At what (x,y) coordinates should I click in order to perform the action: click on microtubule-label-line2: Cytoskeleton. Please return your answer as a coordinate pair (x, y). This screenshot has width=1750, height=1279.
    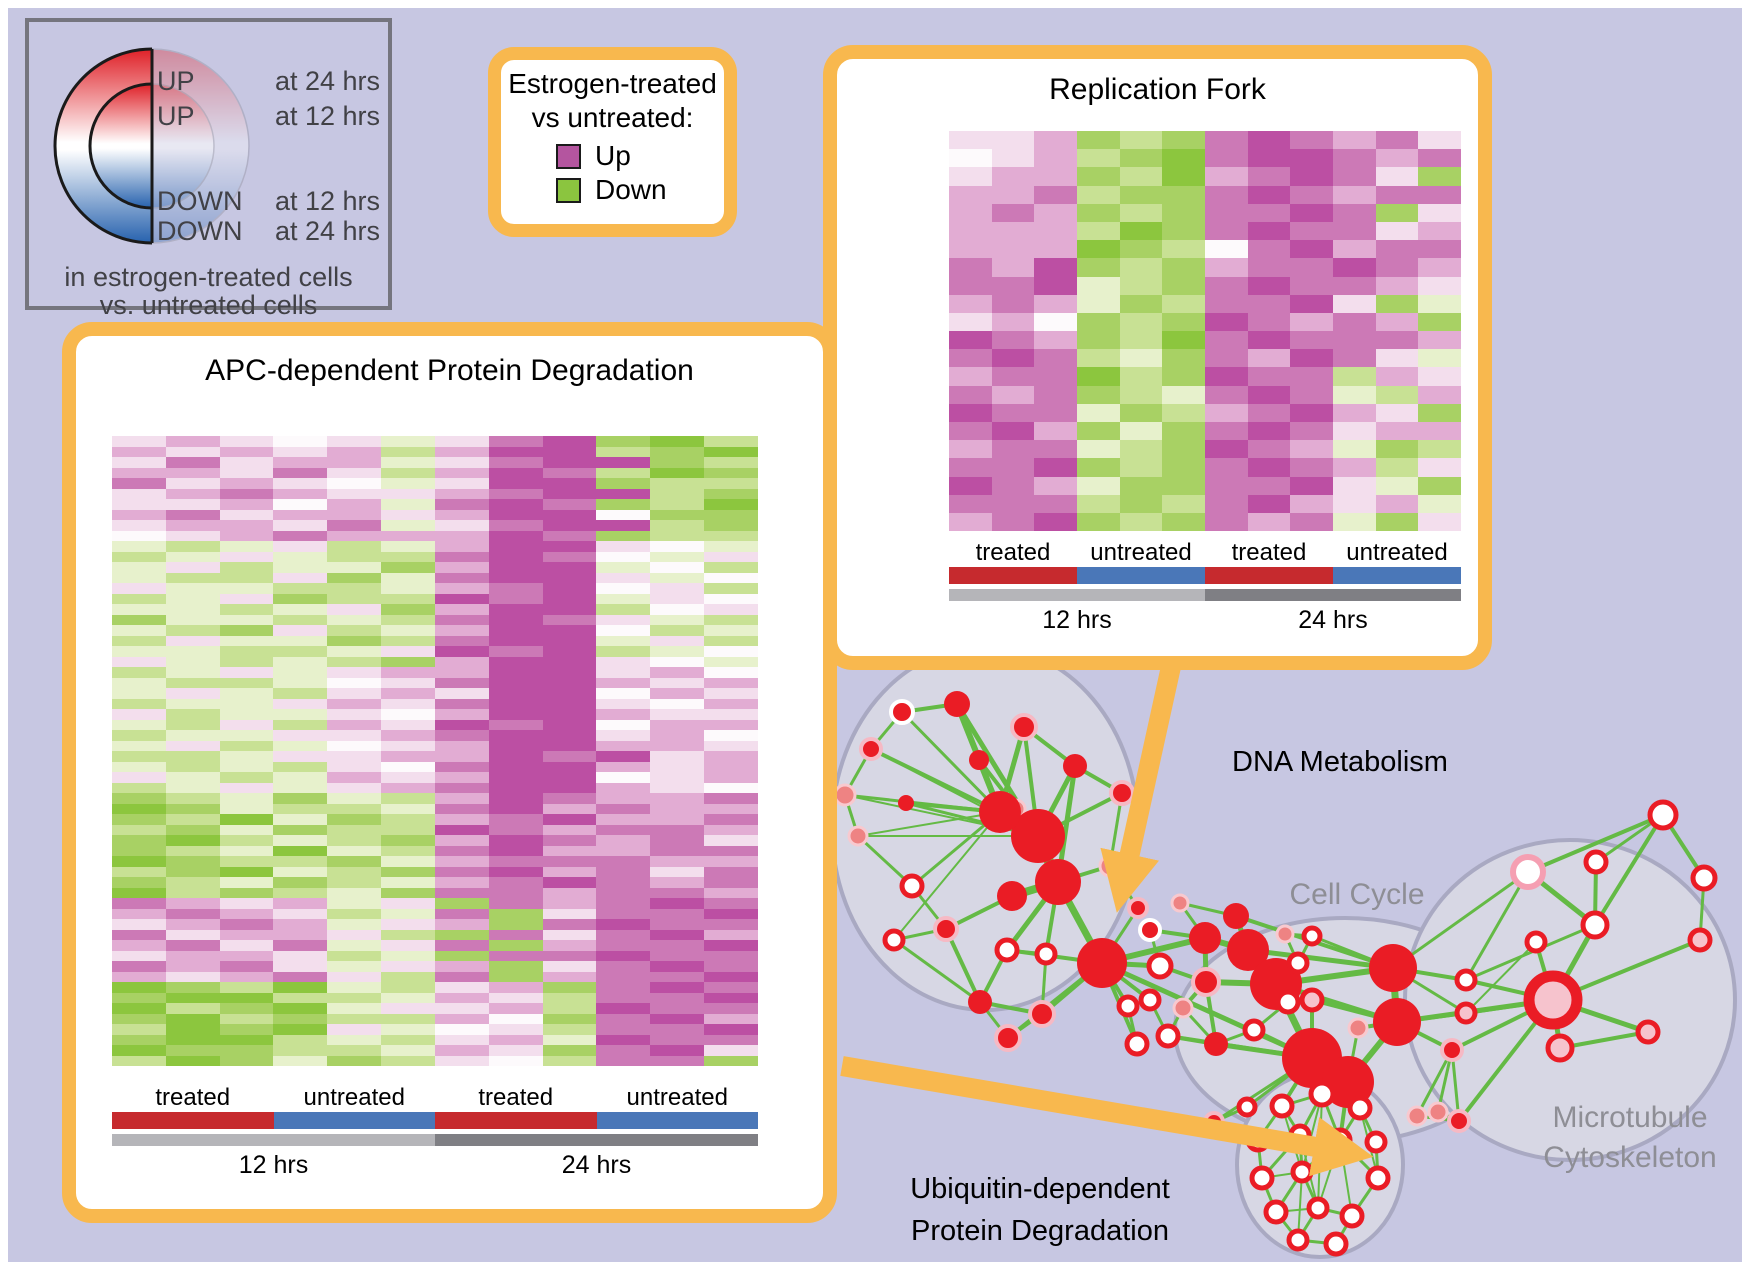
    Looking at the image, I should click on (1630, 1157).